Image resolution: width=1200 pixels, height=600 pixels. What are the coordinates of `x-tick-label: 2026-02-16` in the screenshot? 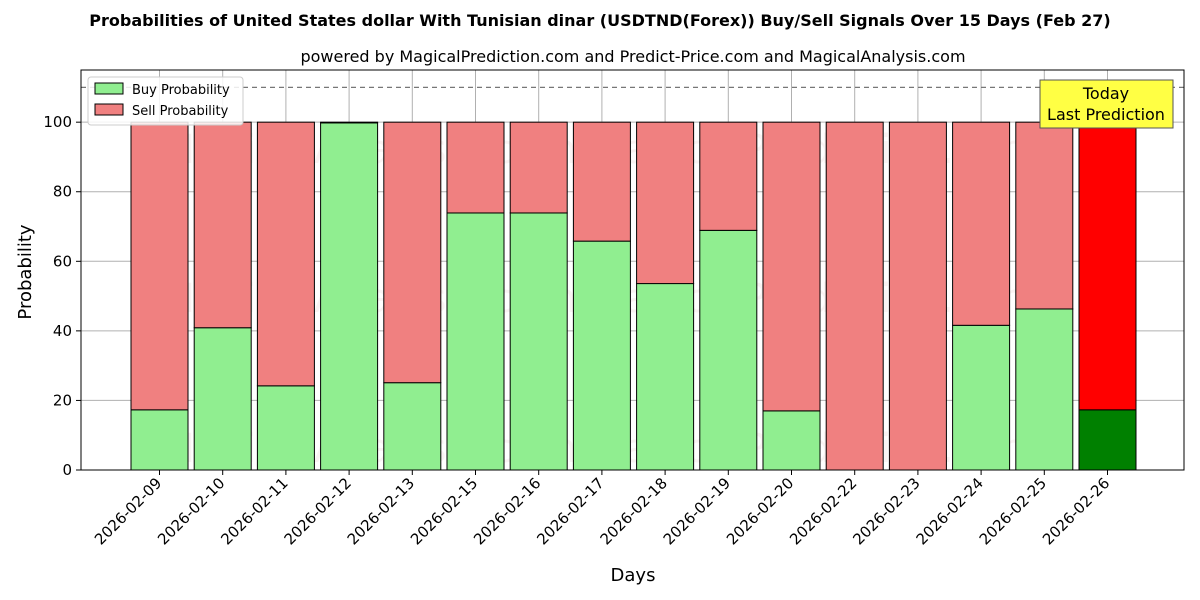 It's located at (507, 511).